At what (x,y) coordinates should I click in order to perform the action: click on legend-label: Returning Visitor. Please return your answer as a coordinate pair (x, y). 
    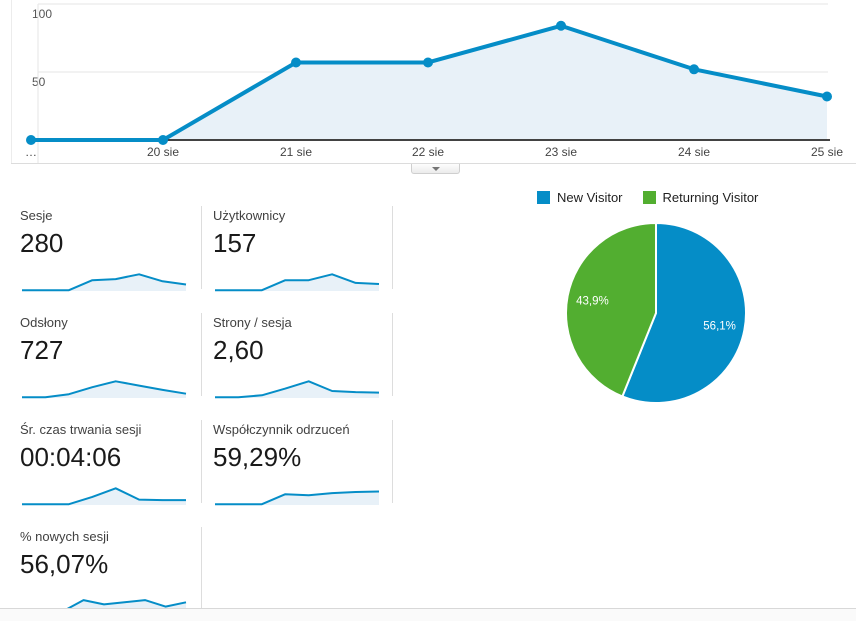
    Looking at the image, I should click on (710, 197).